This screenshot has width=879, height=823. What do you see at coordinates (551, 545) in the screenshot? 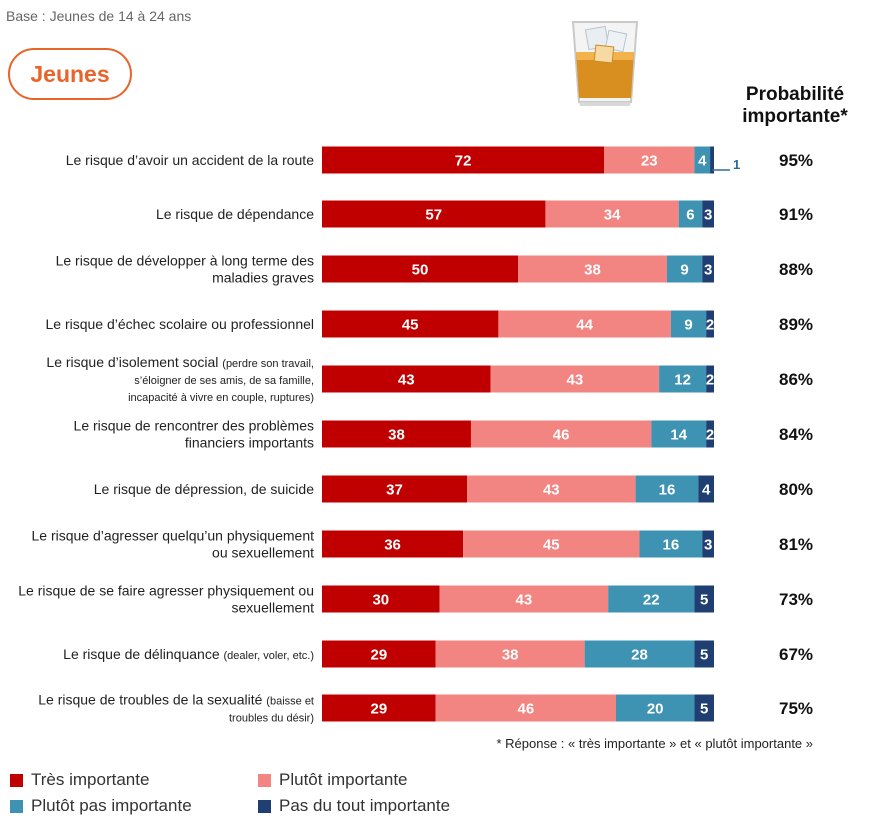
I see `bar-value-label: 45` at bounding box center [551, 545].